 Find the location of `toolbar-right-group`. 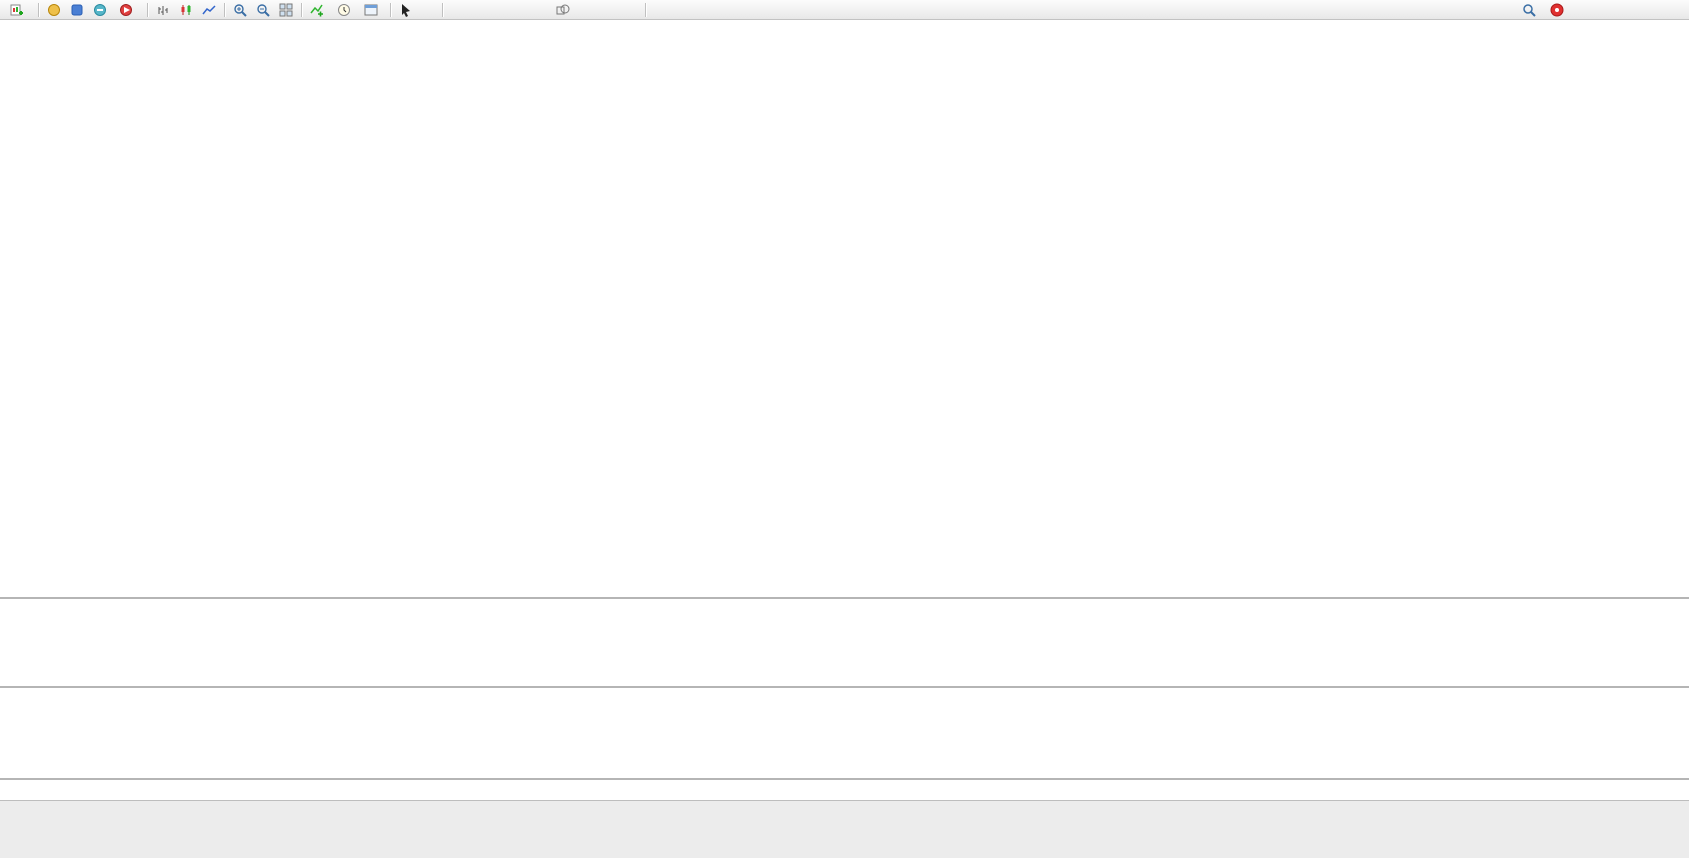

toolbar-right-group is located at coordinates (1543, 10).